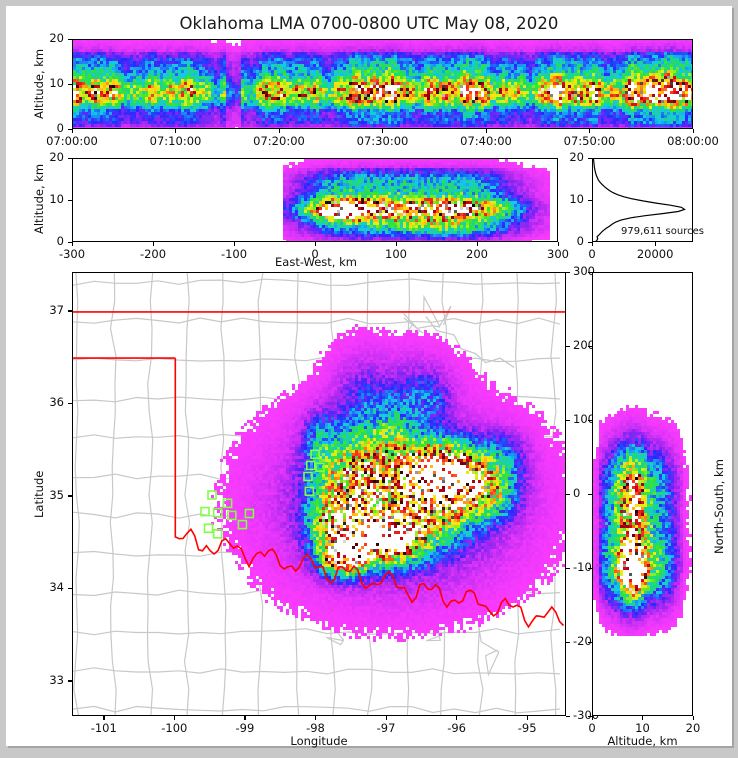 This screenshot has height=758, width=738. I want to click on time-height-ytick-label: 10, so click(56, 83).